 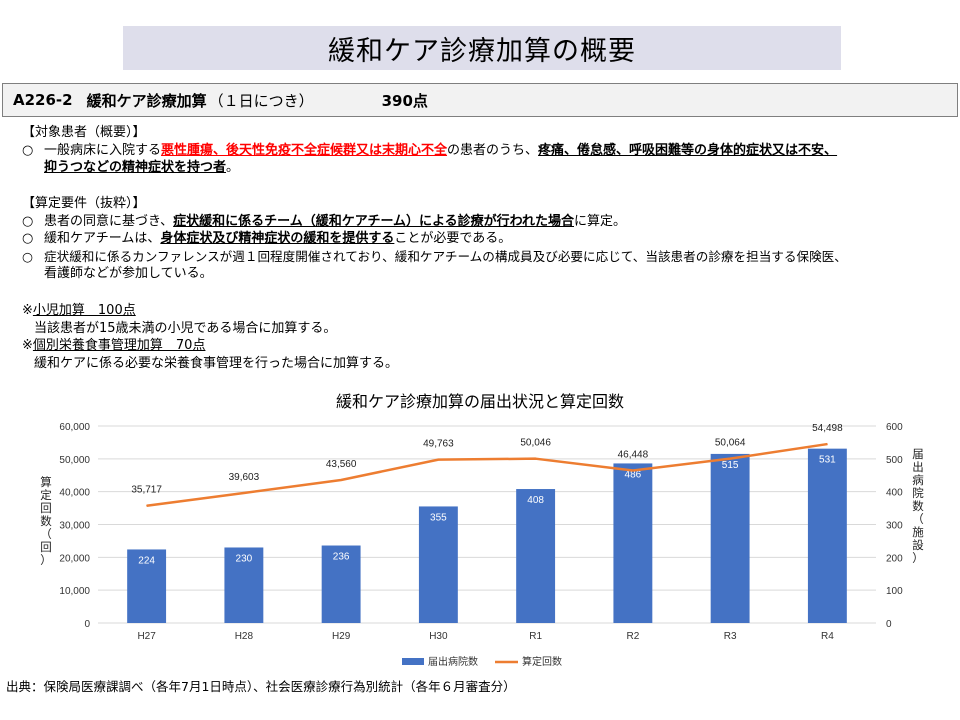 I want to click on line-value-label: 54,498, so click(x=827, y=428).